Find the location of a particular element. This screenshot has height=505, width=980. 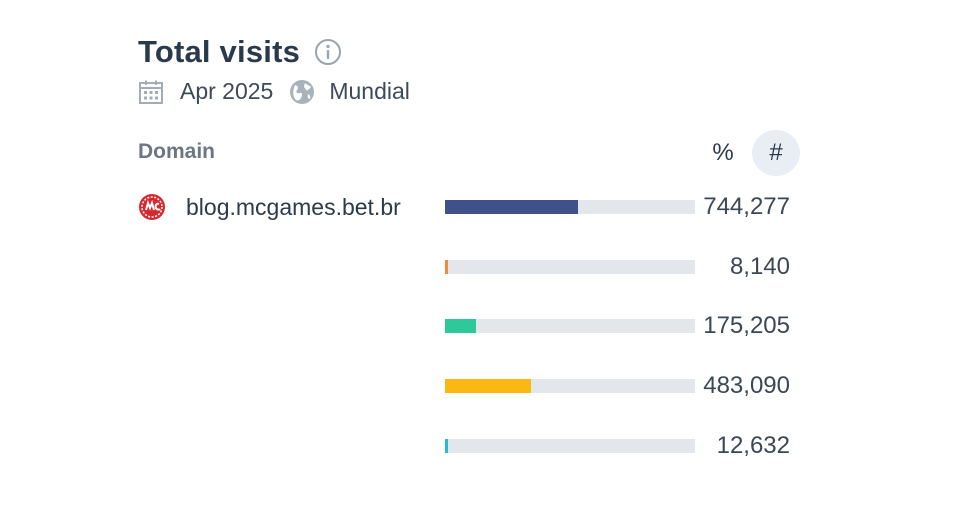

globe-icon is located at coordinates (302, 92).